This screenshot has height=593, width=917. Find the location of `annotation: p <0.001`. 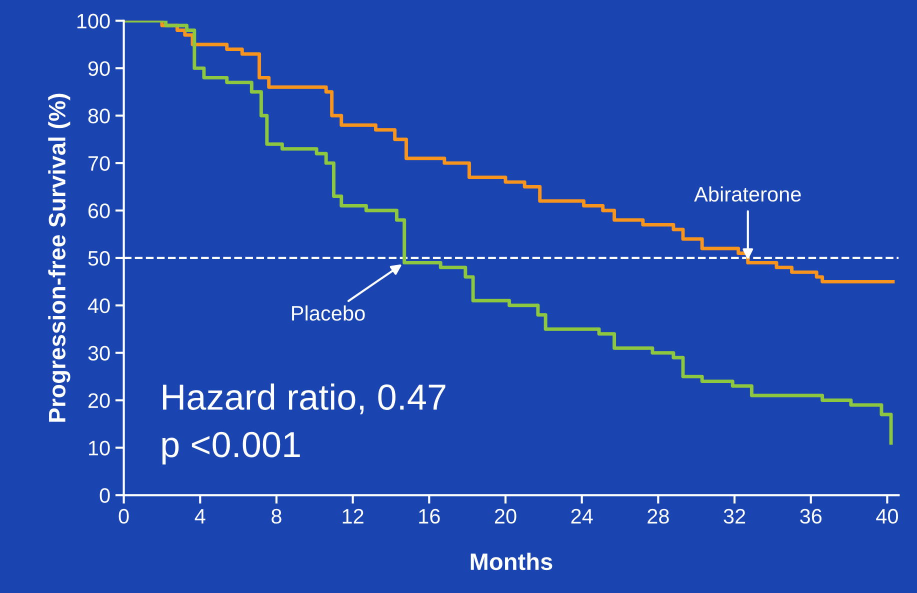

annotation: p <0.001 is located at coordinates (231, 448).